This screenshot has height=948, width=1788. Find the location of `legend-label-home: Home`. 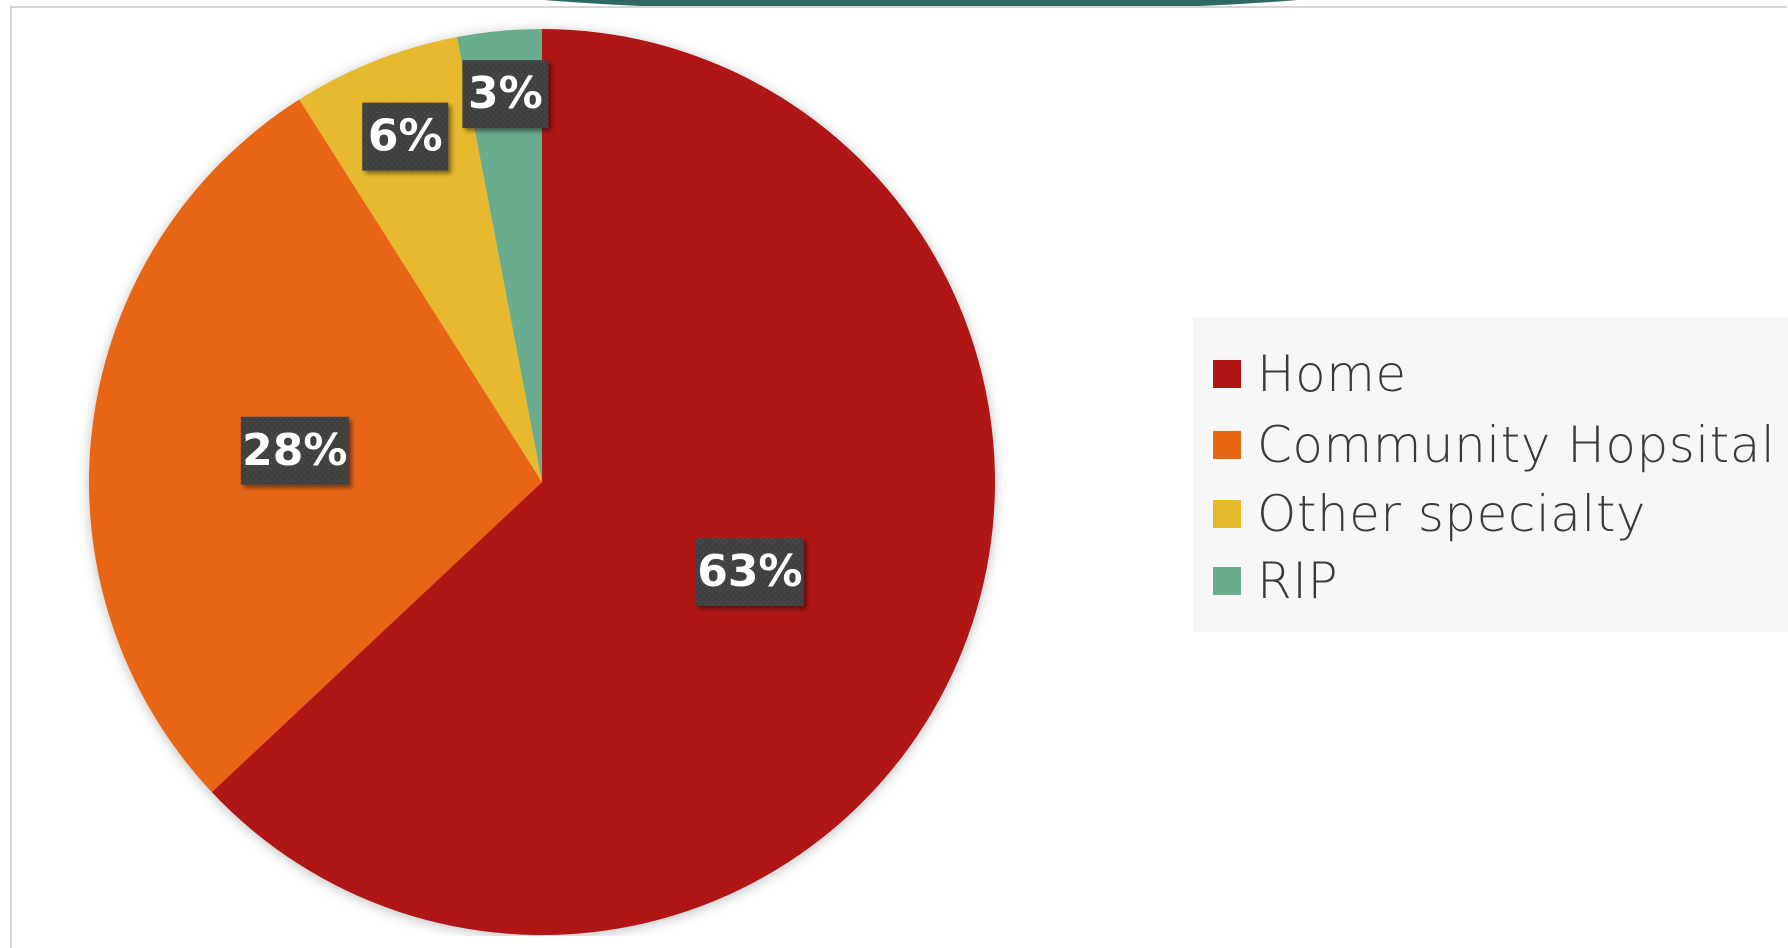

legend-label-home: Home is located at coordinates (1332, 374).